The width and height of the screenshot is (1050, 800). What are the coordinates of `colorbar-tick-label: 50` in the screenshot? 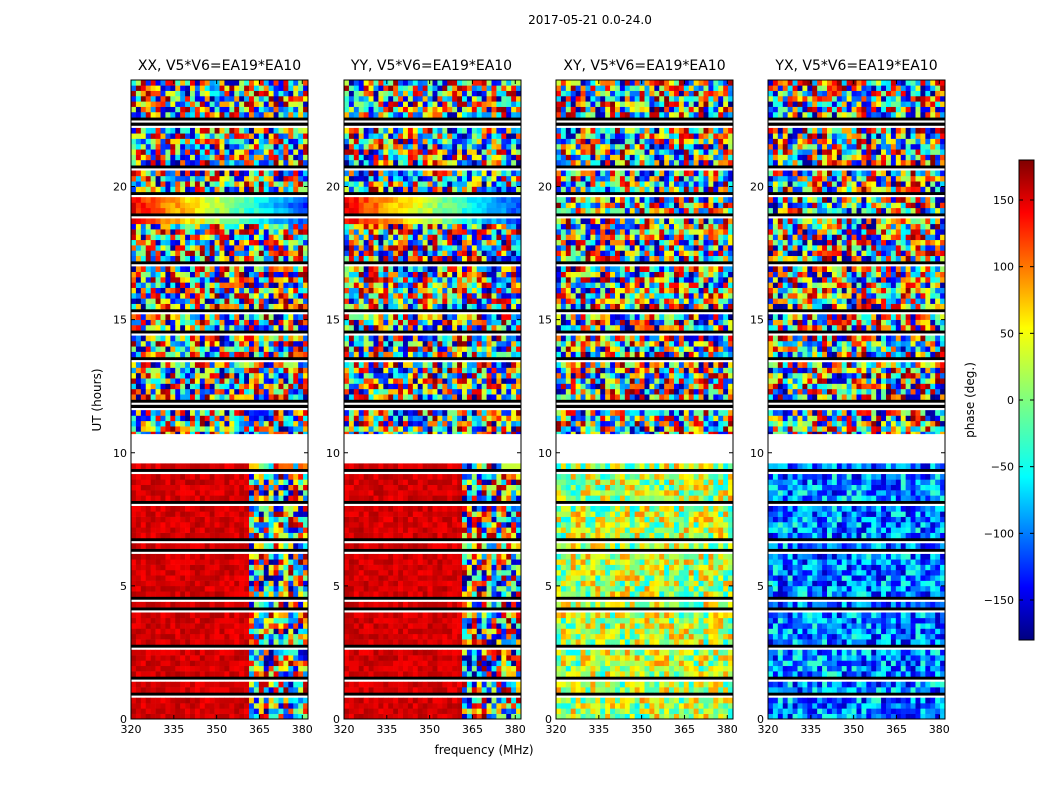 It's located at (1007, 333).